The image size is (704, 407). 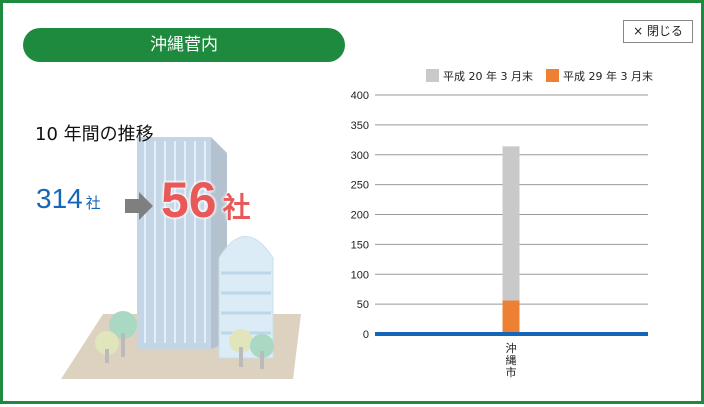 What do you see at coordinates (511, 348) in the screenshot?
I see `x-tick-label-char: 沖` at bounding box center [511, 348].